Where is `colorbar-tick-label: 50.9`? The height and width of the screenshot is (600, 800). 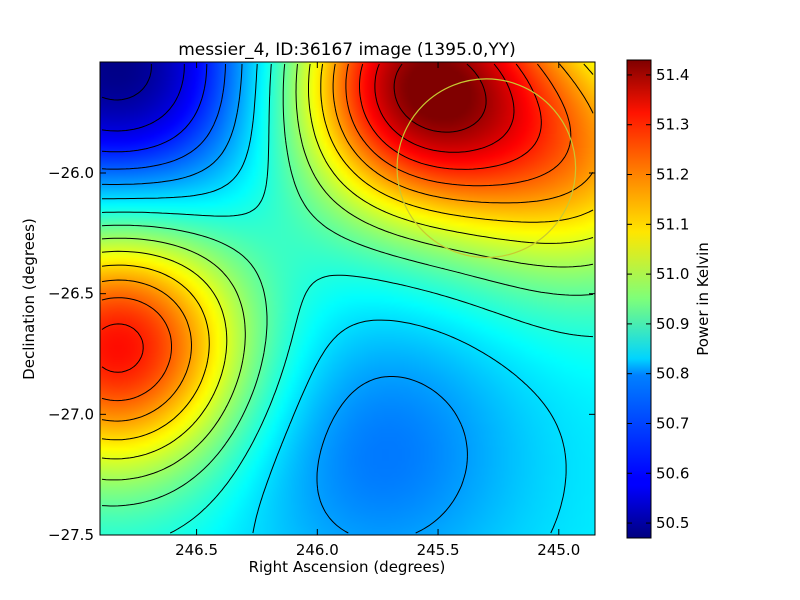
colorbar-tick-label: 50.9 is located at coordinates (672, 324).